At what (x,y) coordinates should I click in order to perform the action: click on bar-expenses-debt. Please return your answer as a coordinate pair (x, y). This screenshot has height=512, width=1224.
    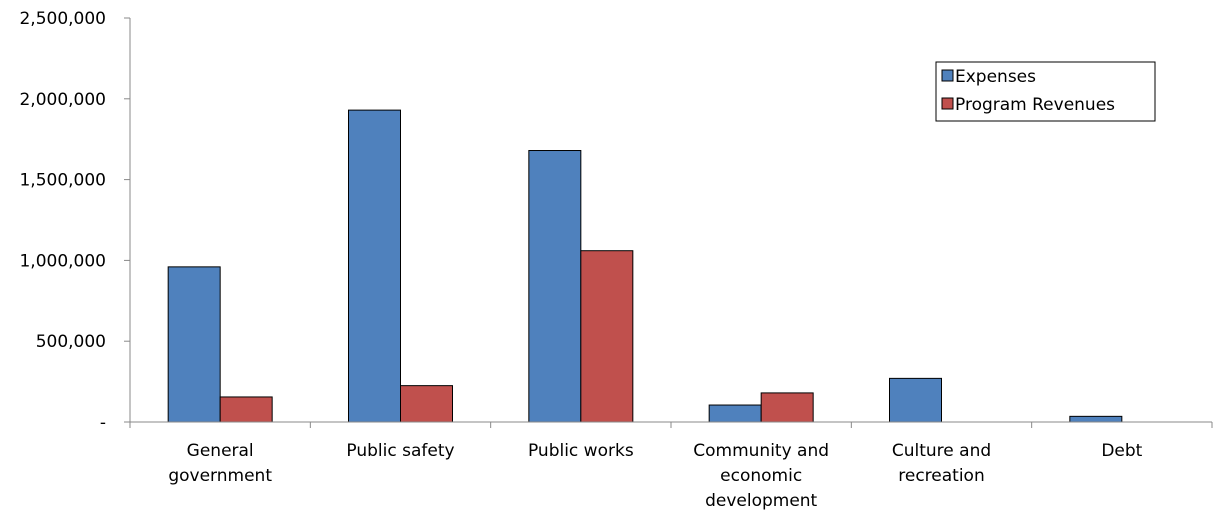
    Looking at the image, I should click on (1096, 419).